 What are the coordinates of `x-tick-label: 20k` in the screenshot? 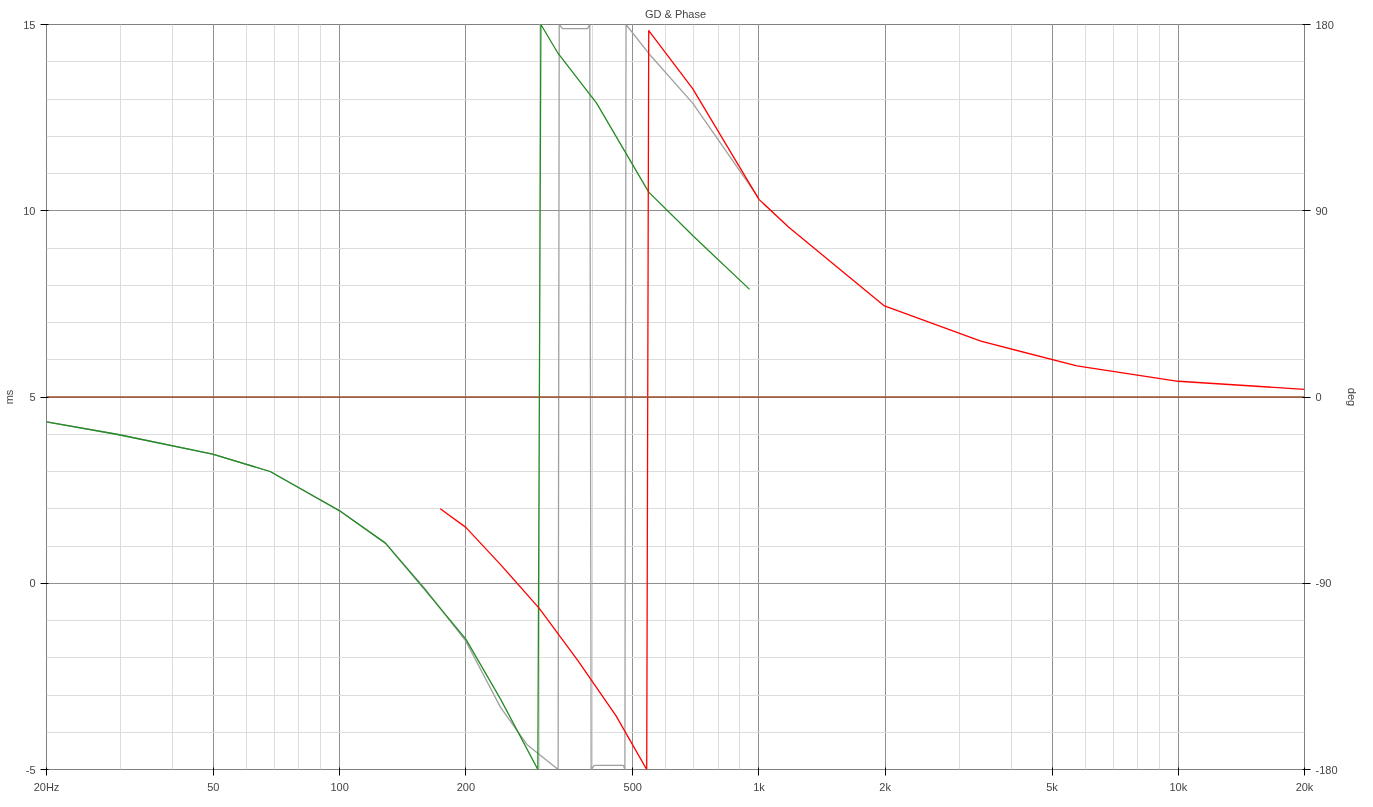 It's located at (1304, 786).